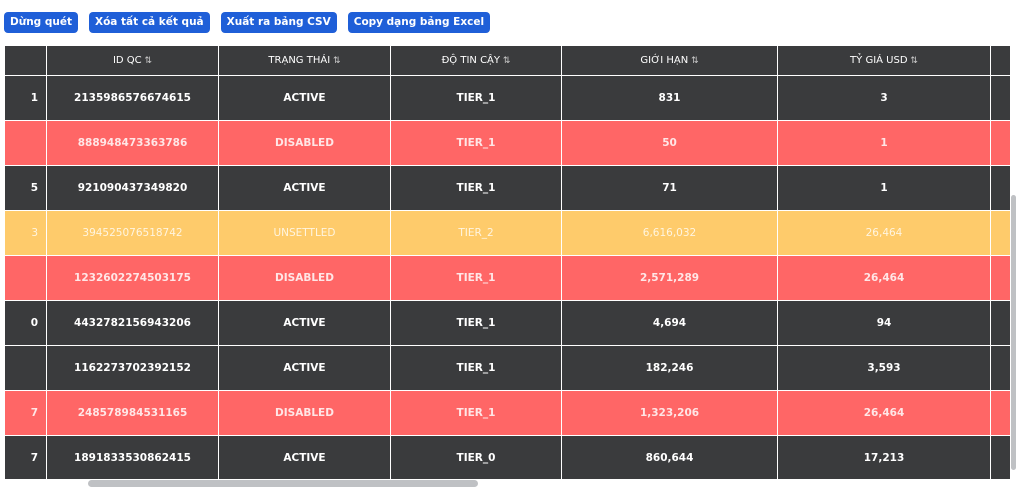 Image resolution: width=1024 pixels, height=498 pixels. Describe the element at coordinates (669, 278) in the screenshot. I see `table-cell: 2,571,289` at that location.